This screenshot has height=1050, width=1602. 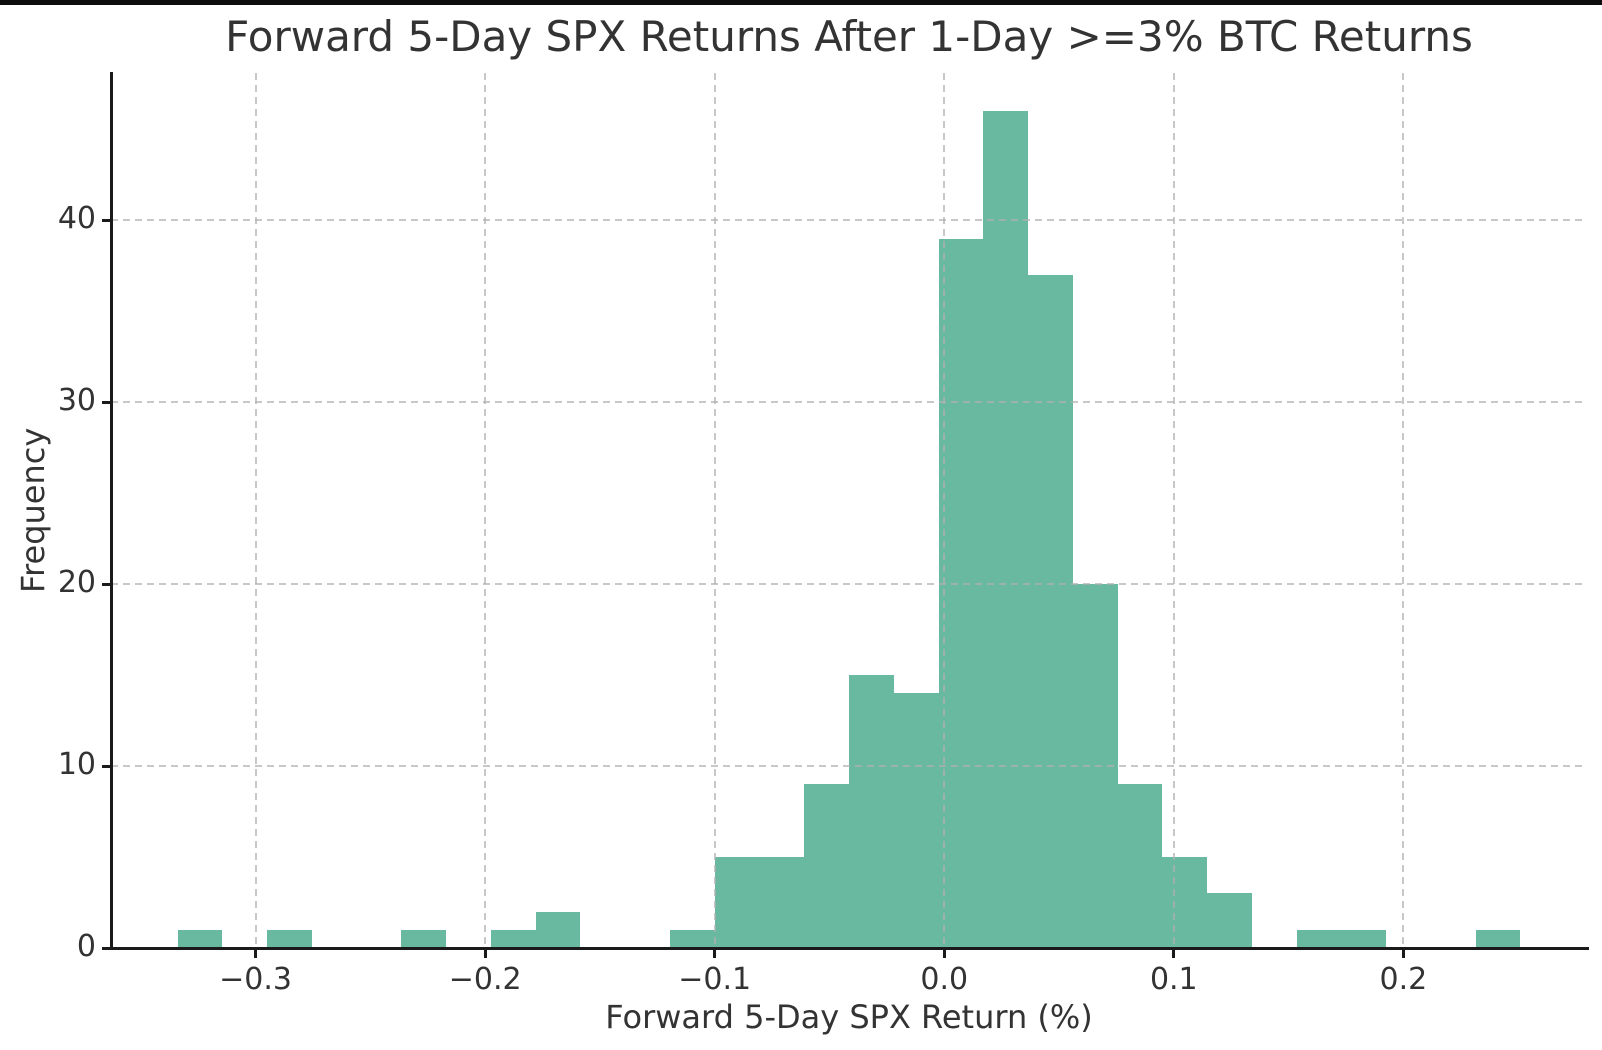 What do you see at coordinates (76, 765) in the screenshot?
I see `y-tick-label: 10` at bounding box center [76, 765].